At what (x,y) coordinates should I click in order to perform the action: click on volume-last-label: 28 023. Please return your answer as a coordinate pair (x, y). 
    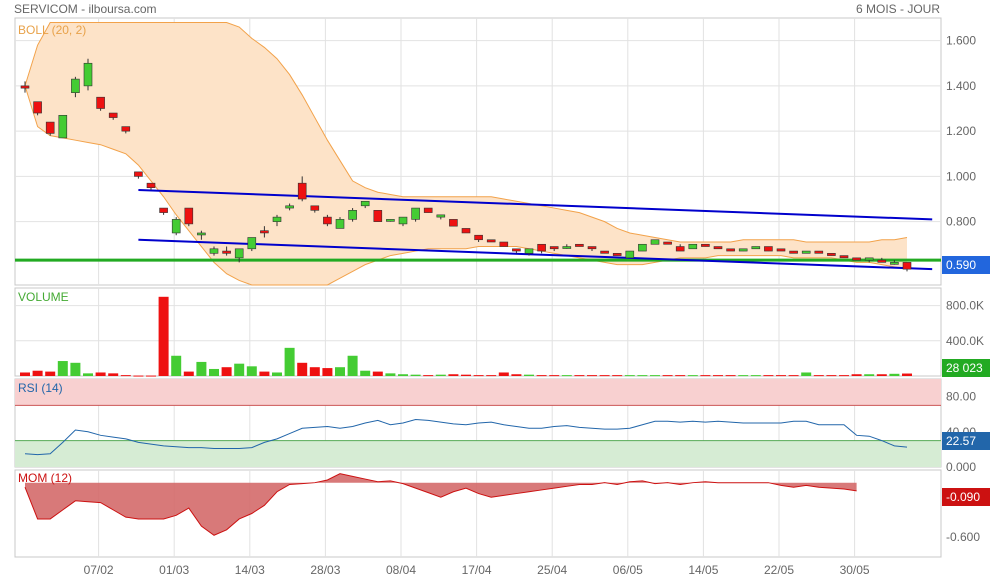
    Looking at the image, I should click on (964, 368).